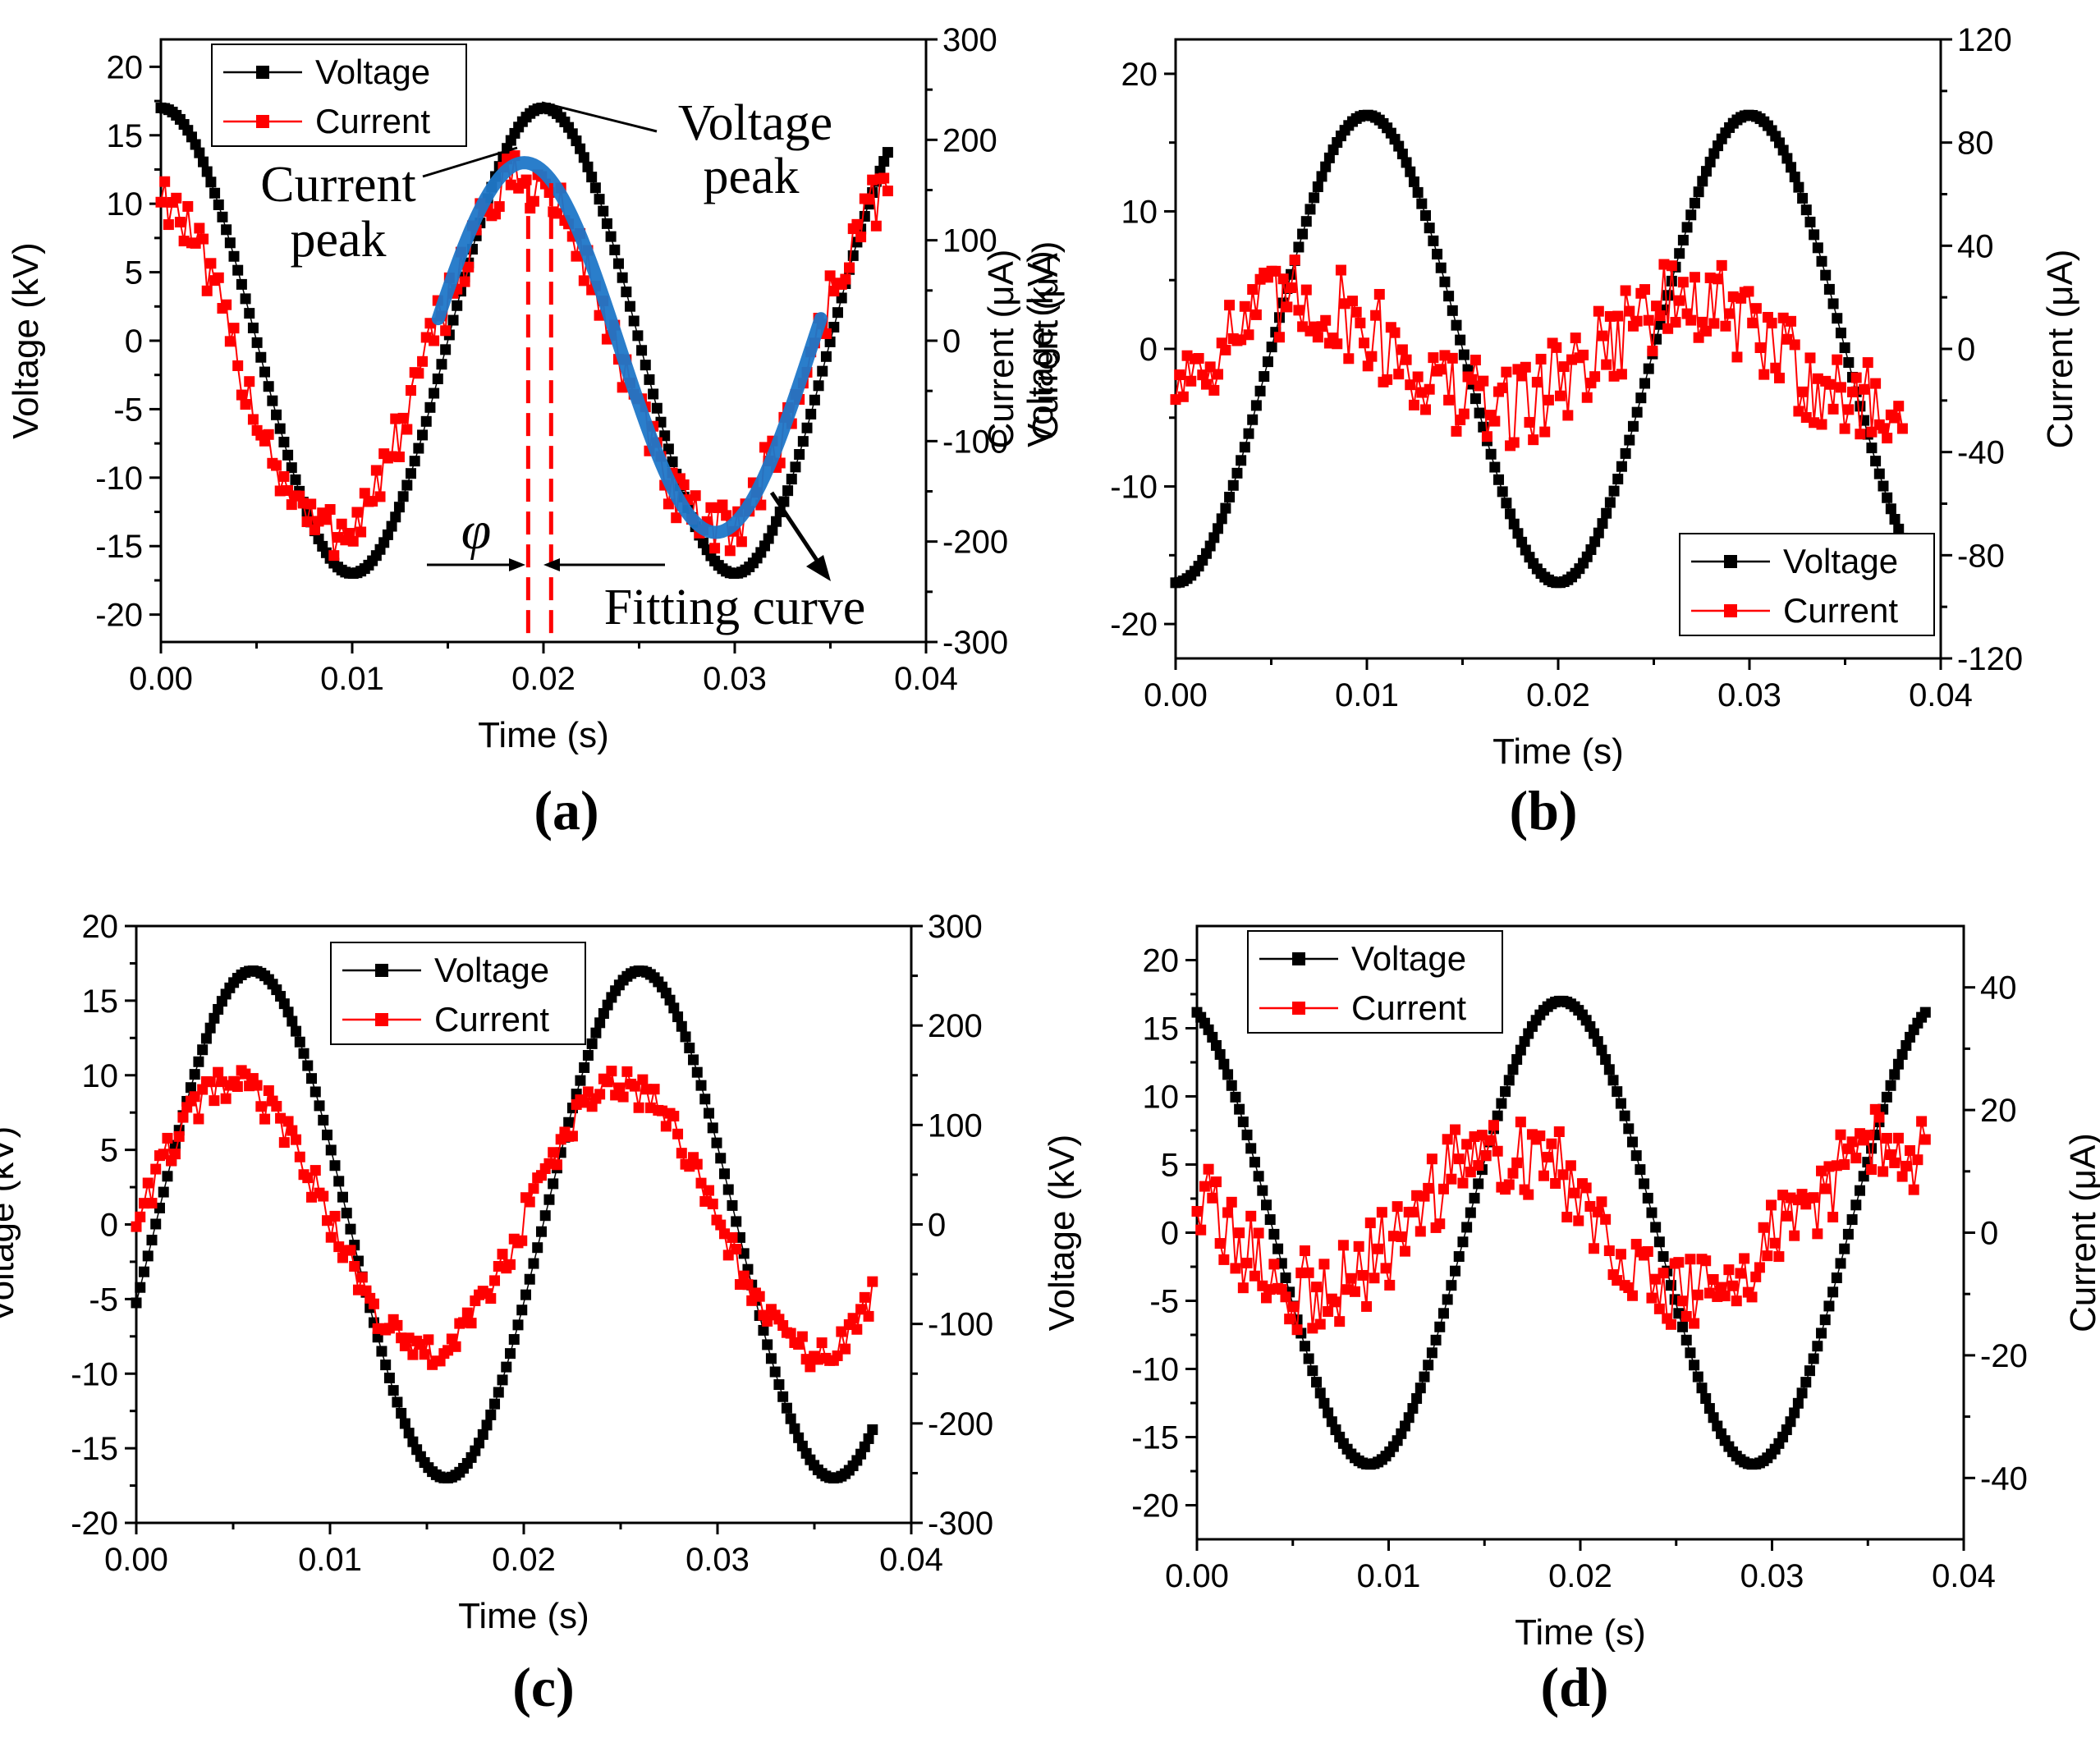 This screenshot has width=2100, height=1747. Describe the element at coordinates (1989, 1234) in the screenshot. I see `y-right-tick-label: 0` at that location.